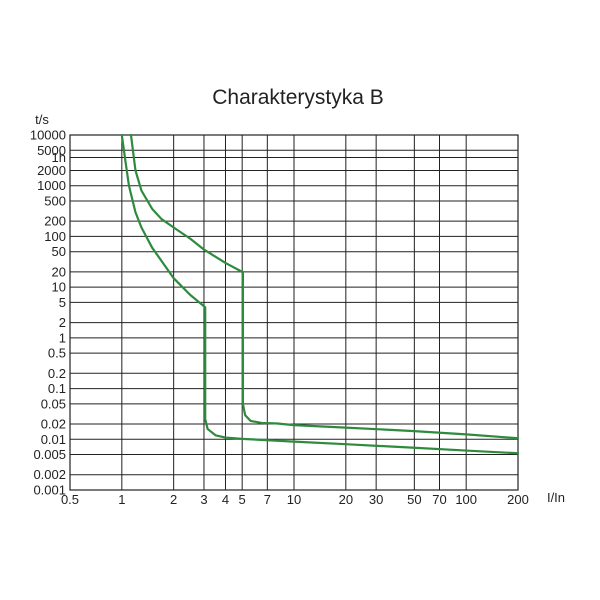 This screenshot has height=600, width=600. I want to click on x-tick-label-9: 30, so click(376, 499).